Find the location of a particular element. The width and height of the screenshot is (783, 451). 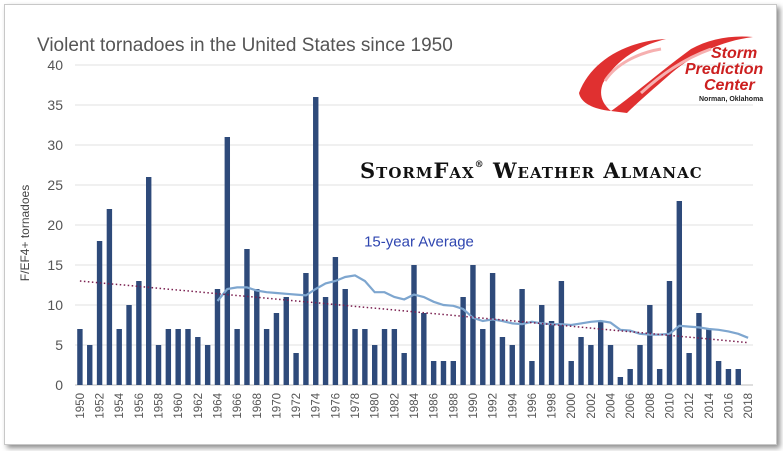

bar-1979 is located at coordinates (365, 357).